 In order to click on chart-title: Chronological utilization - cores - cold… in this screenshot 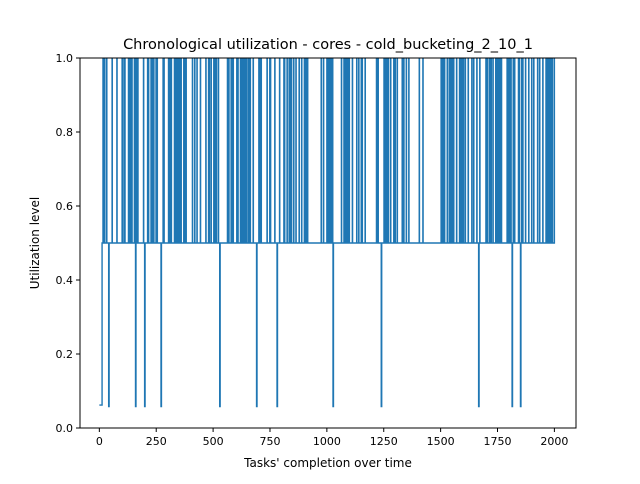, I will do `click(328, 45)`.